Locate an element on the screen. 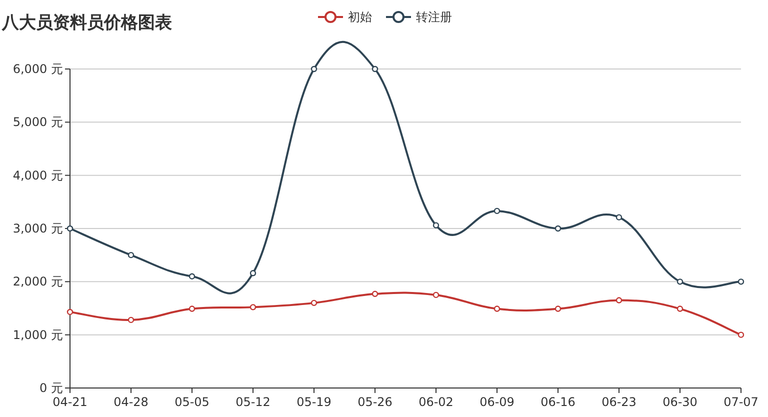 The width and height of the screenshot is (768, 417). y-tick-label: 5,000 元 is located at coordinates (37, 122).